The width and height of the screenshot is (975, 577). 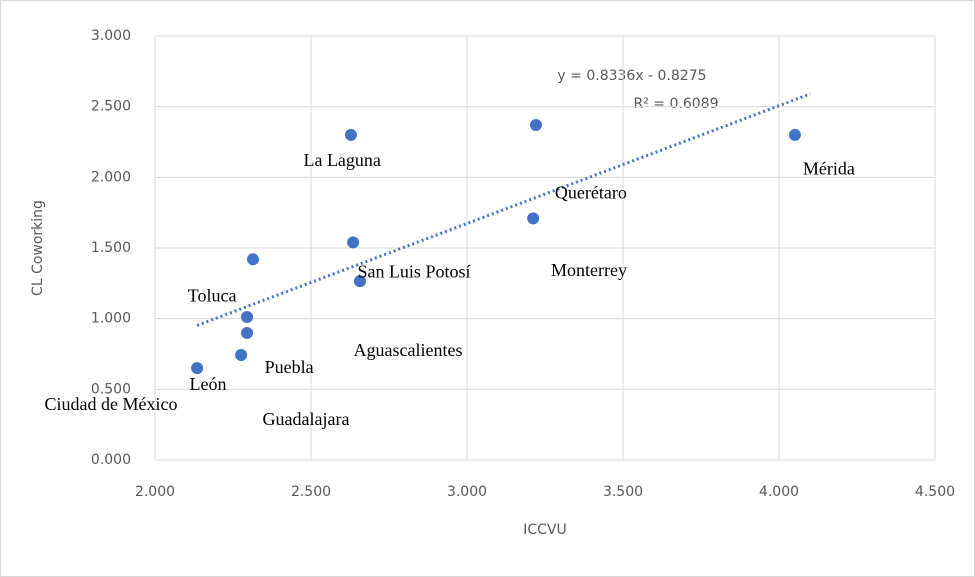 I want to click on y-tick-label: 1.500, so click(x=111, y=248).